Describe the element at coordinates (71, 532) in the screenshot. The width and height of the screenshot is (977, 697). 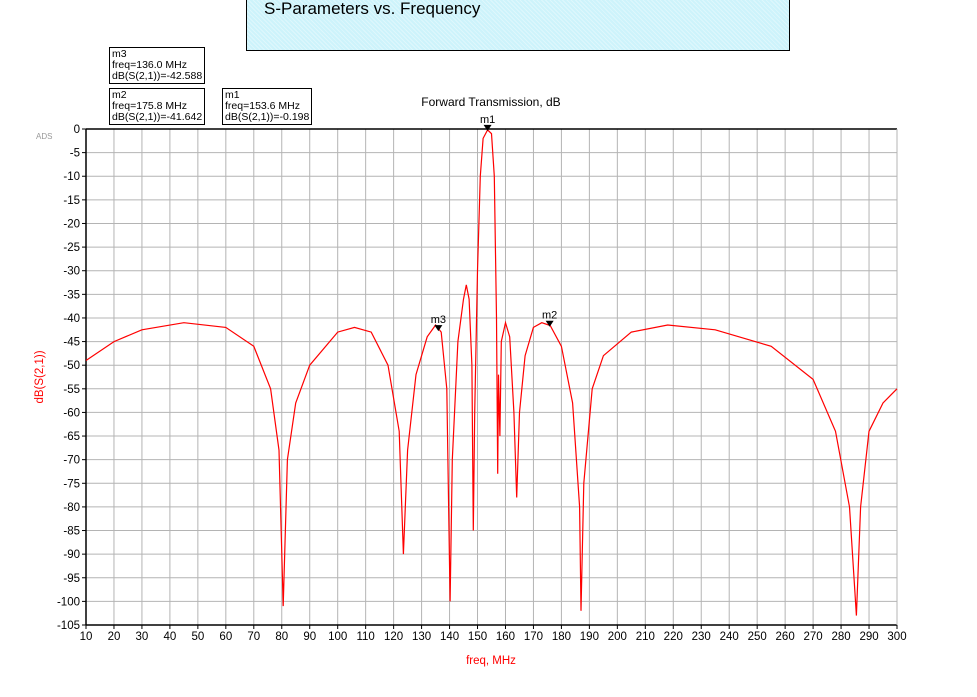
I see `y-tick-label: -85` at that location.